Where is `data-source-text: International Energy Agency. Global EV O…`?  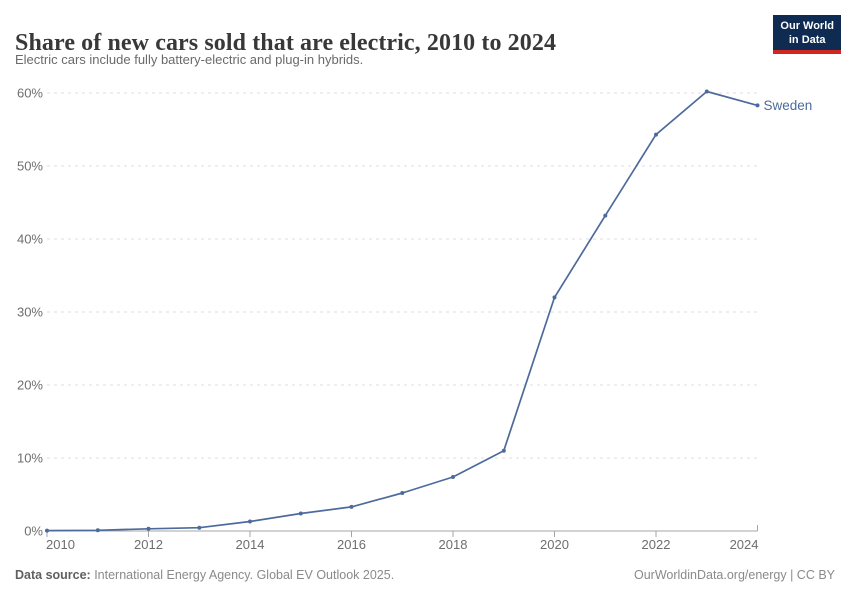
data-source-text: International Energy Agency. Global EV O… is located at coordinates (242, 575).